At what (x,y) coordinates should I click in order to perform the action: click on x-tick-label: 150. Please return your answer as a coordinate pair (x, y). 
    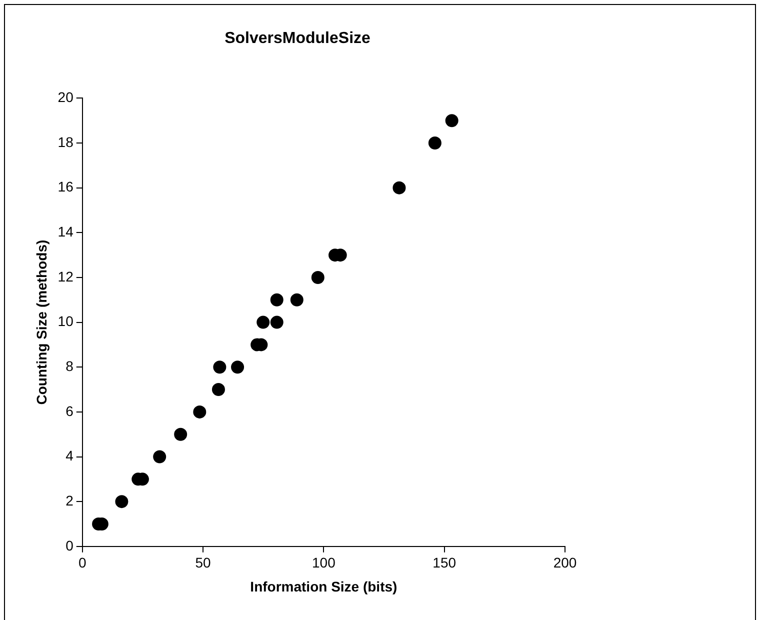
    Looking at the image, I should click on (444, 562).